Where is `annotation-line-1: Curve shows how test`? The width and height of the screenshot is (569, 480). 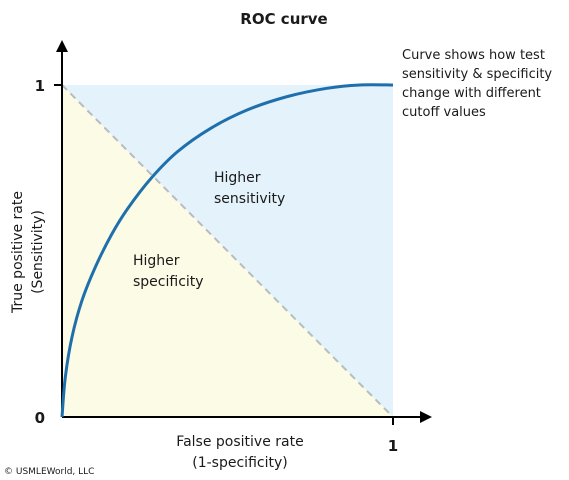
annotation-line-1: Curve shows how test is located at coordinates (473, 55).